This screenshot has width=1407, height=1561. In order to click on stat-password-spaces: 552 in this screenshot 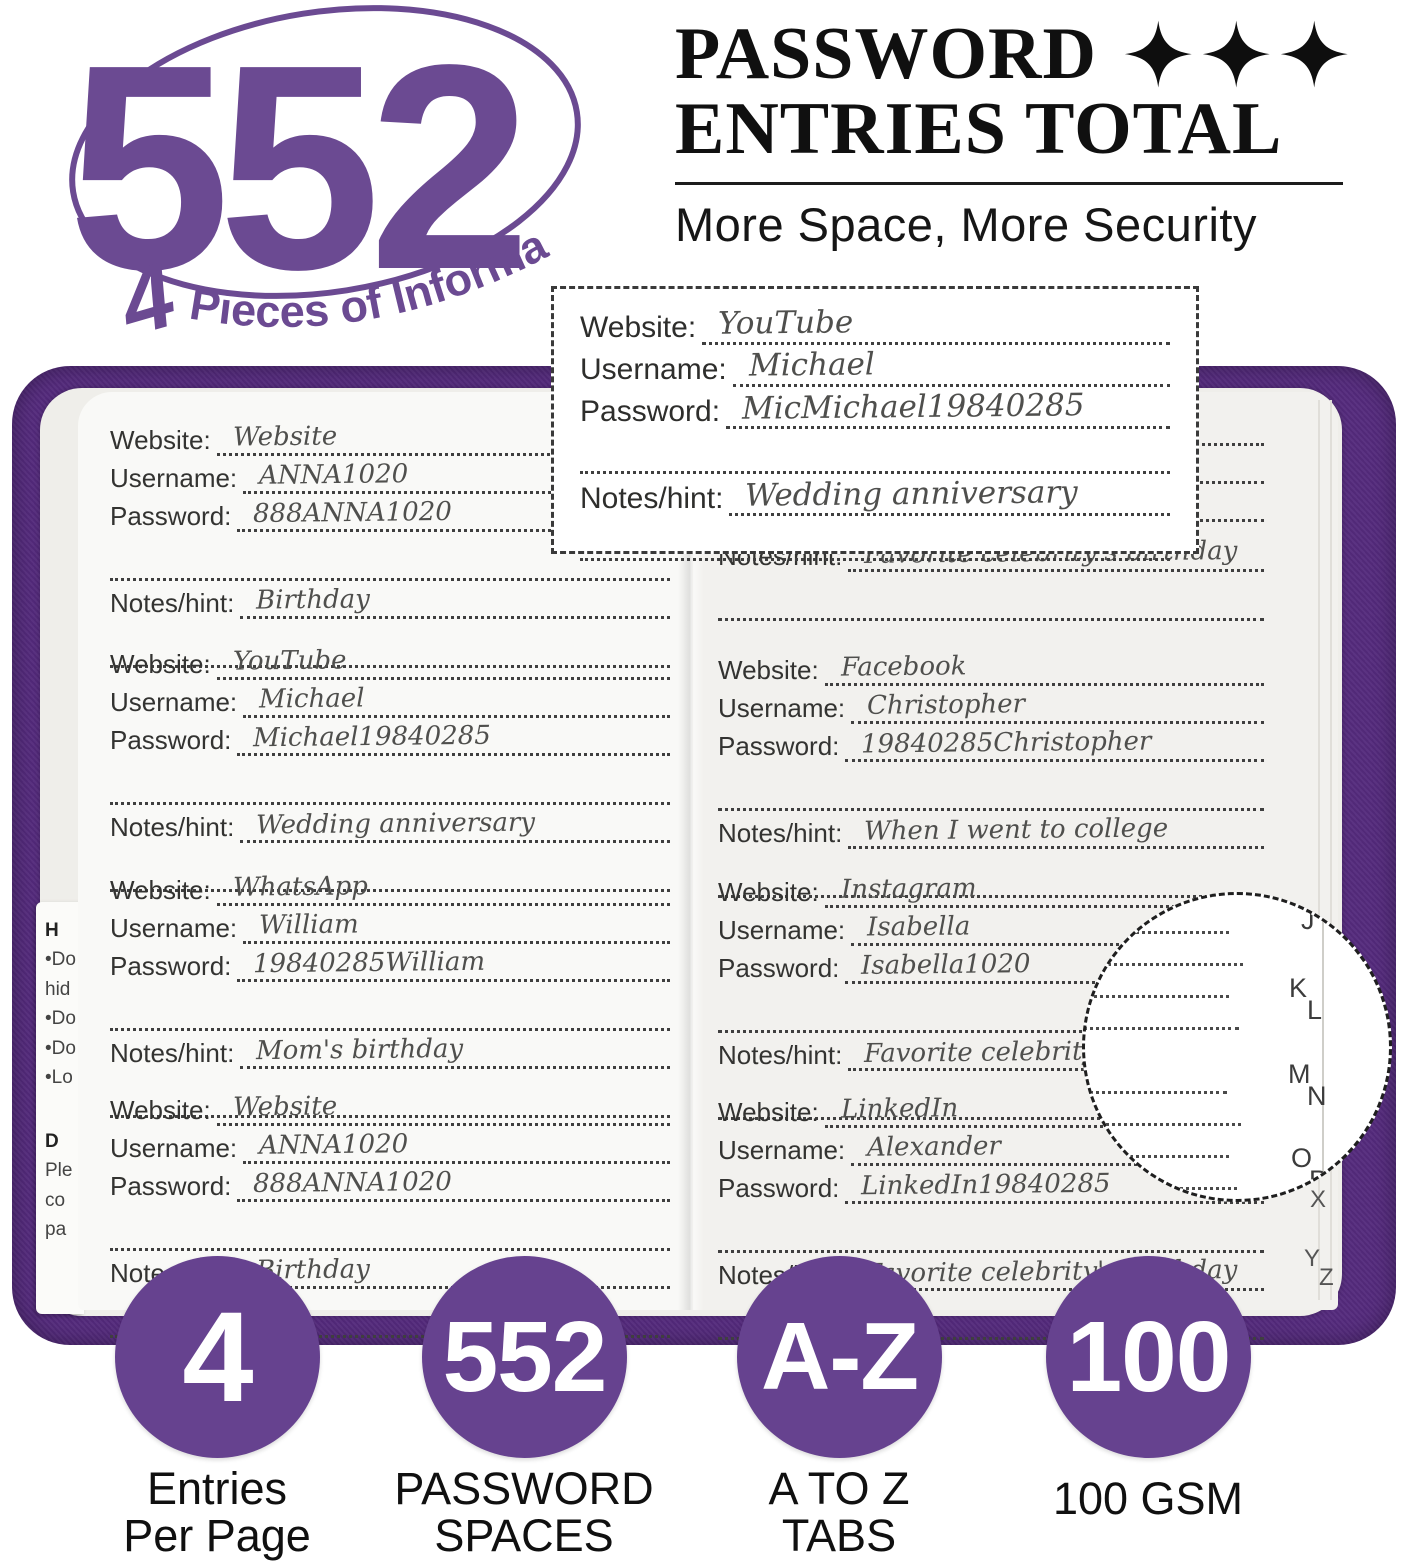, I will do `click(524, 1357)`.